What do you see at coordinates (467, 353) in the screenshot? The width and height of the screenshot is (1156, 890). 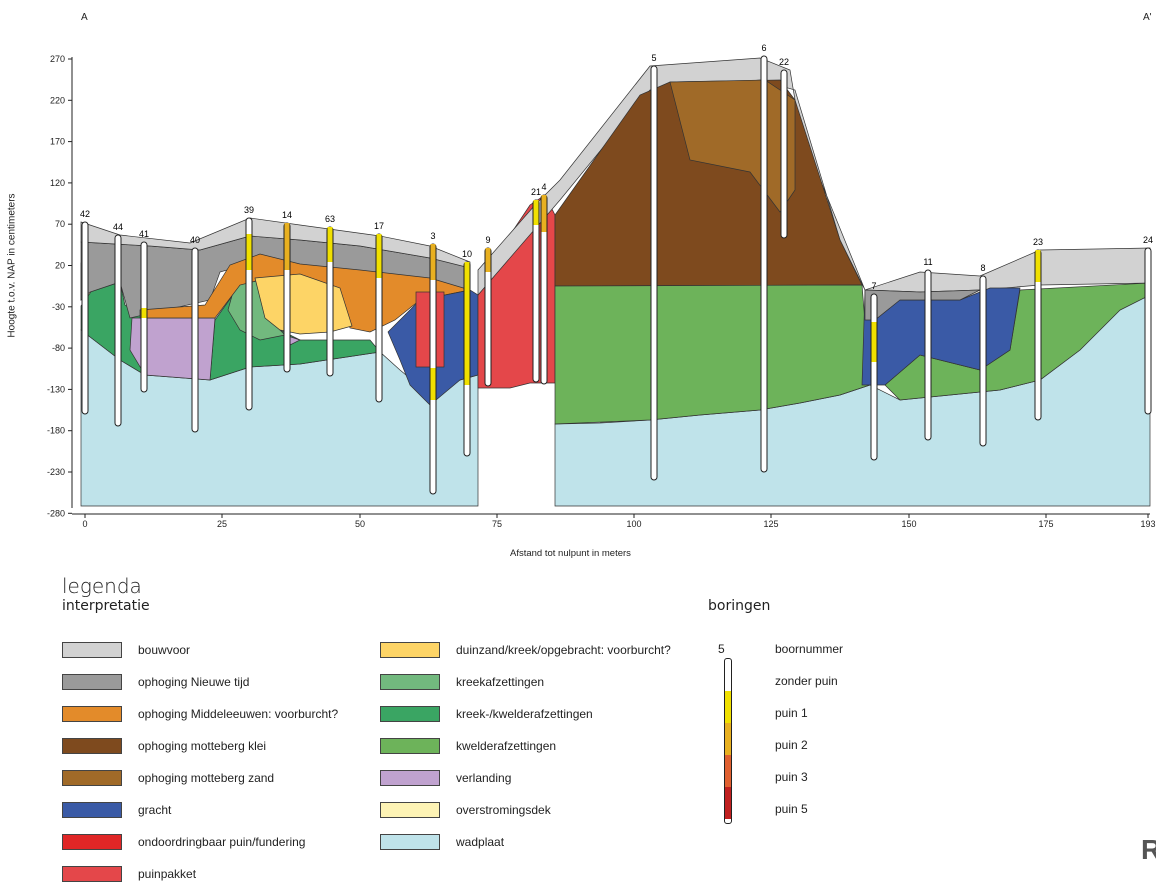 I see `boring-10: 10` at bounding box center [467, 353].